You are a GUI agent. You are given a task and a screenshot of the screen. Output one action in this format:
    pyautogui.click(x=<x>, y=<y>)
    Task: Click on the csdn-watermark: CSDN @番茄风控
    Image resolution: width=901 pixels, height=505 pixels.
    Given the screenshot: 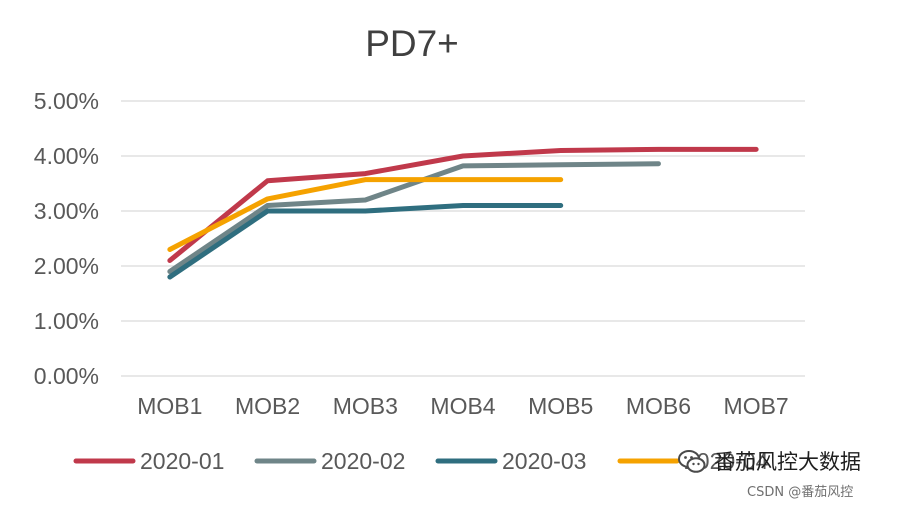 What is the action you would take?
    pyautogui.click(x=800, y=492)
    